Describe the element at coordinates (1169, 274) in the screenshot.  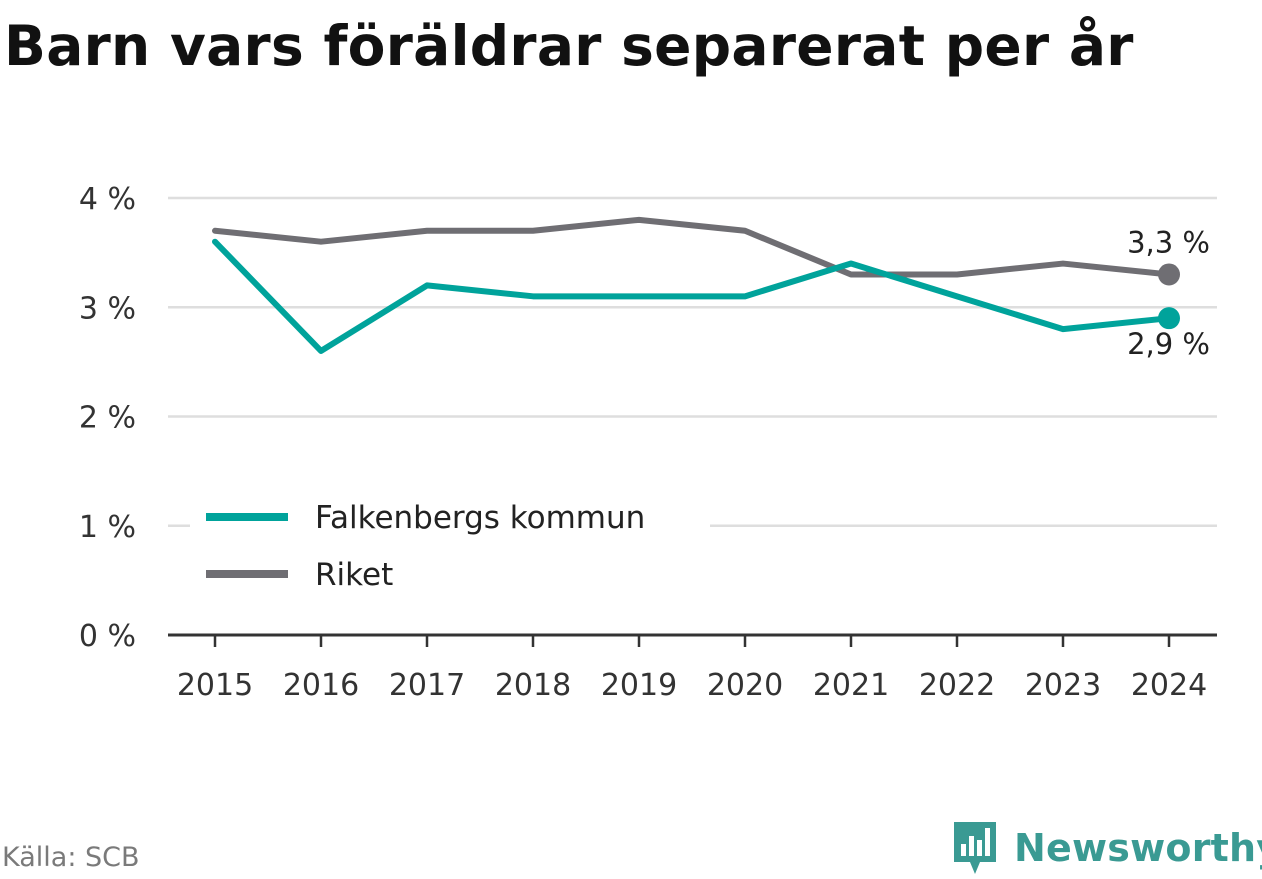
I see `end-point-riket` at that location.